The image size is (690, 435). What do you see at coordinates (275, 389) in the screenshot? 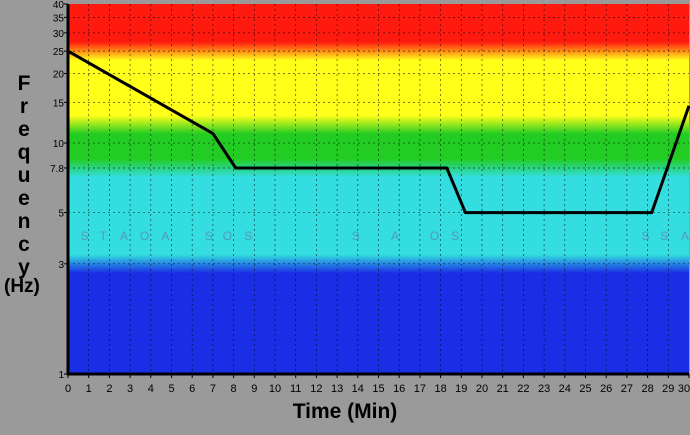
I see `x-tick-label: 10` at bounding box center [275, 389].